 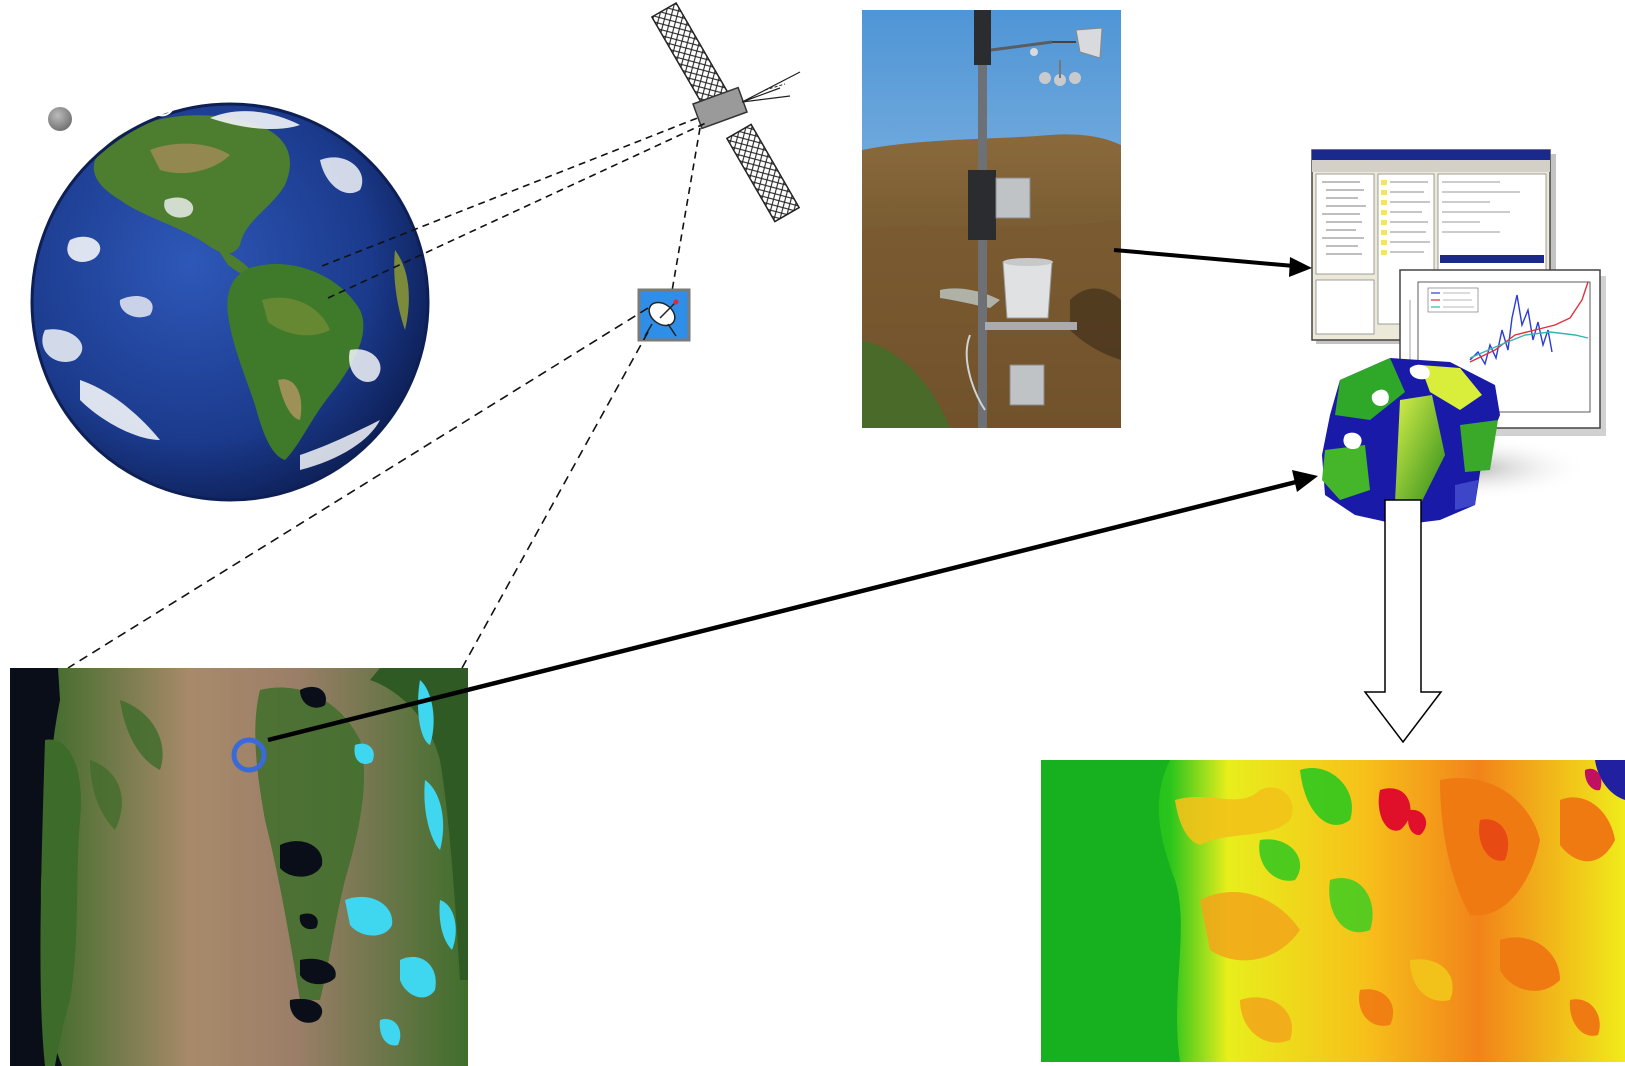 I want to click on landsat-image, so click(x=239, y=867).